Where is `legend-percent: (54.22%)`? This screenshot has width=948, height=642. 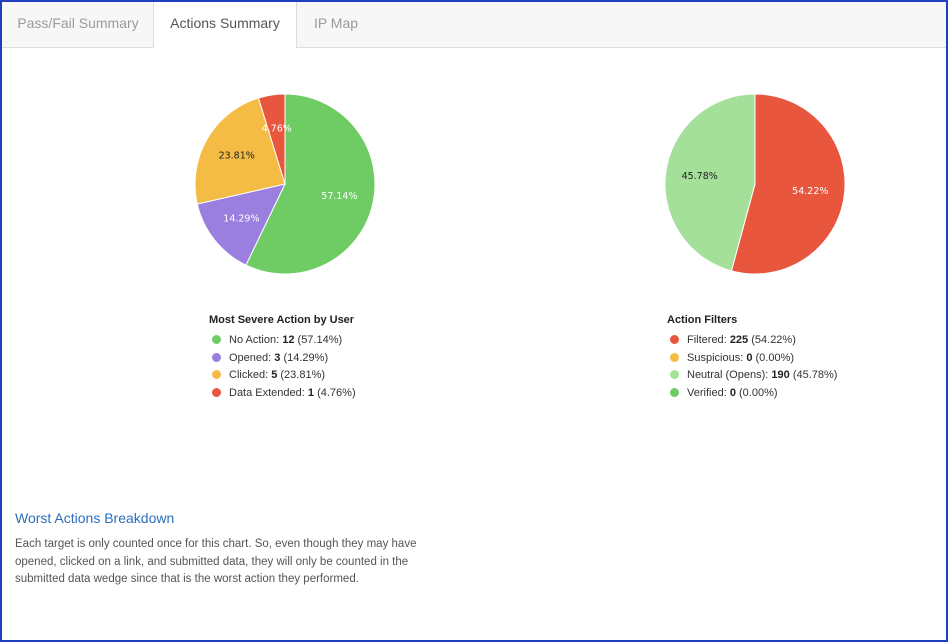 legend-percent: (54.22%) is located at coordinates (773, 340).